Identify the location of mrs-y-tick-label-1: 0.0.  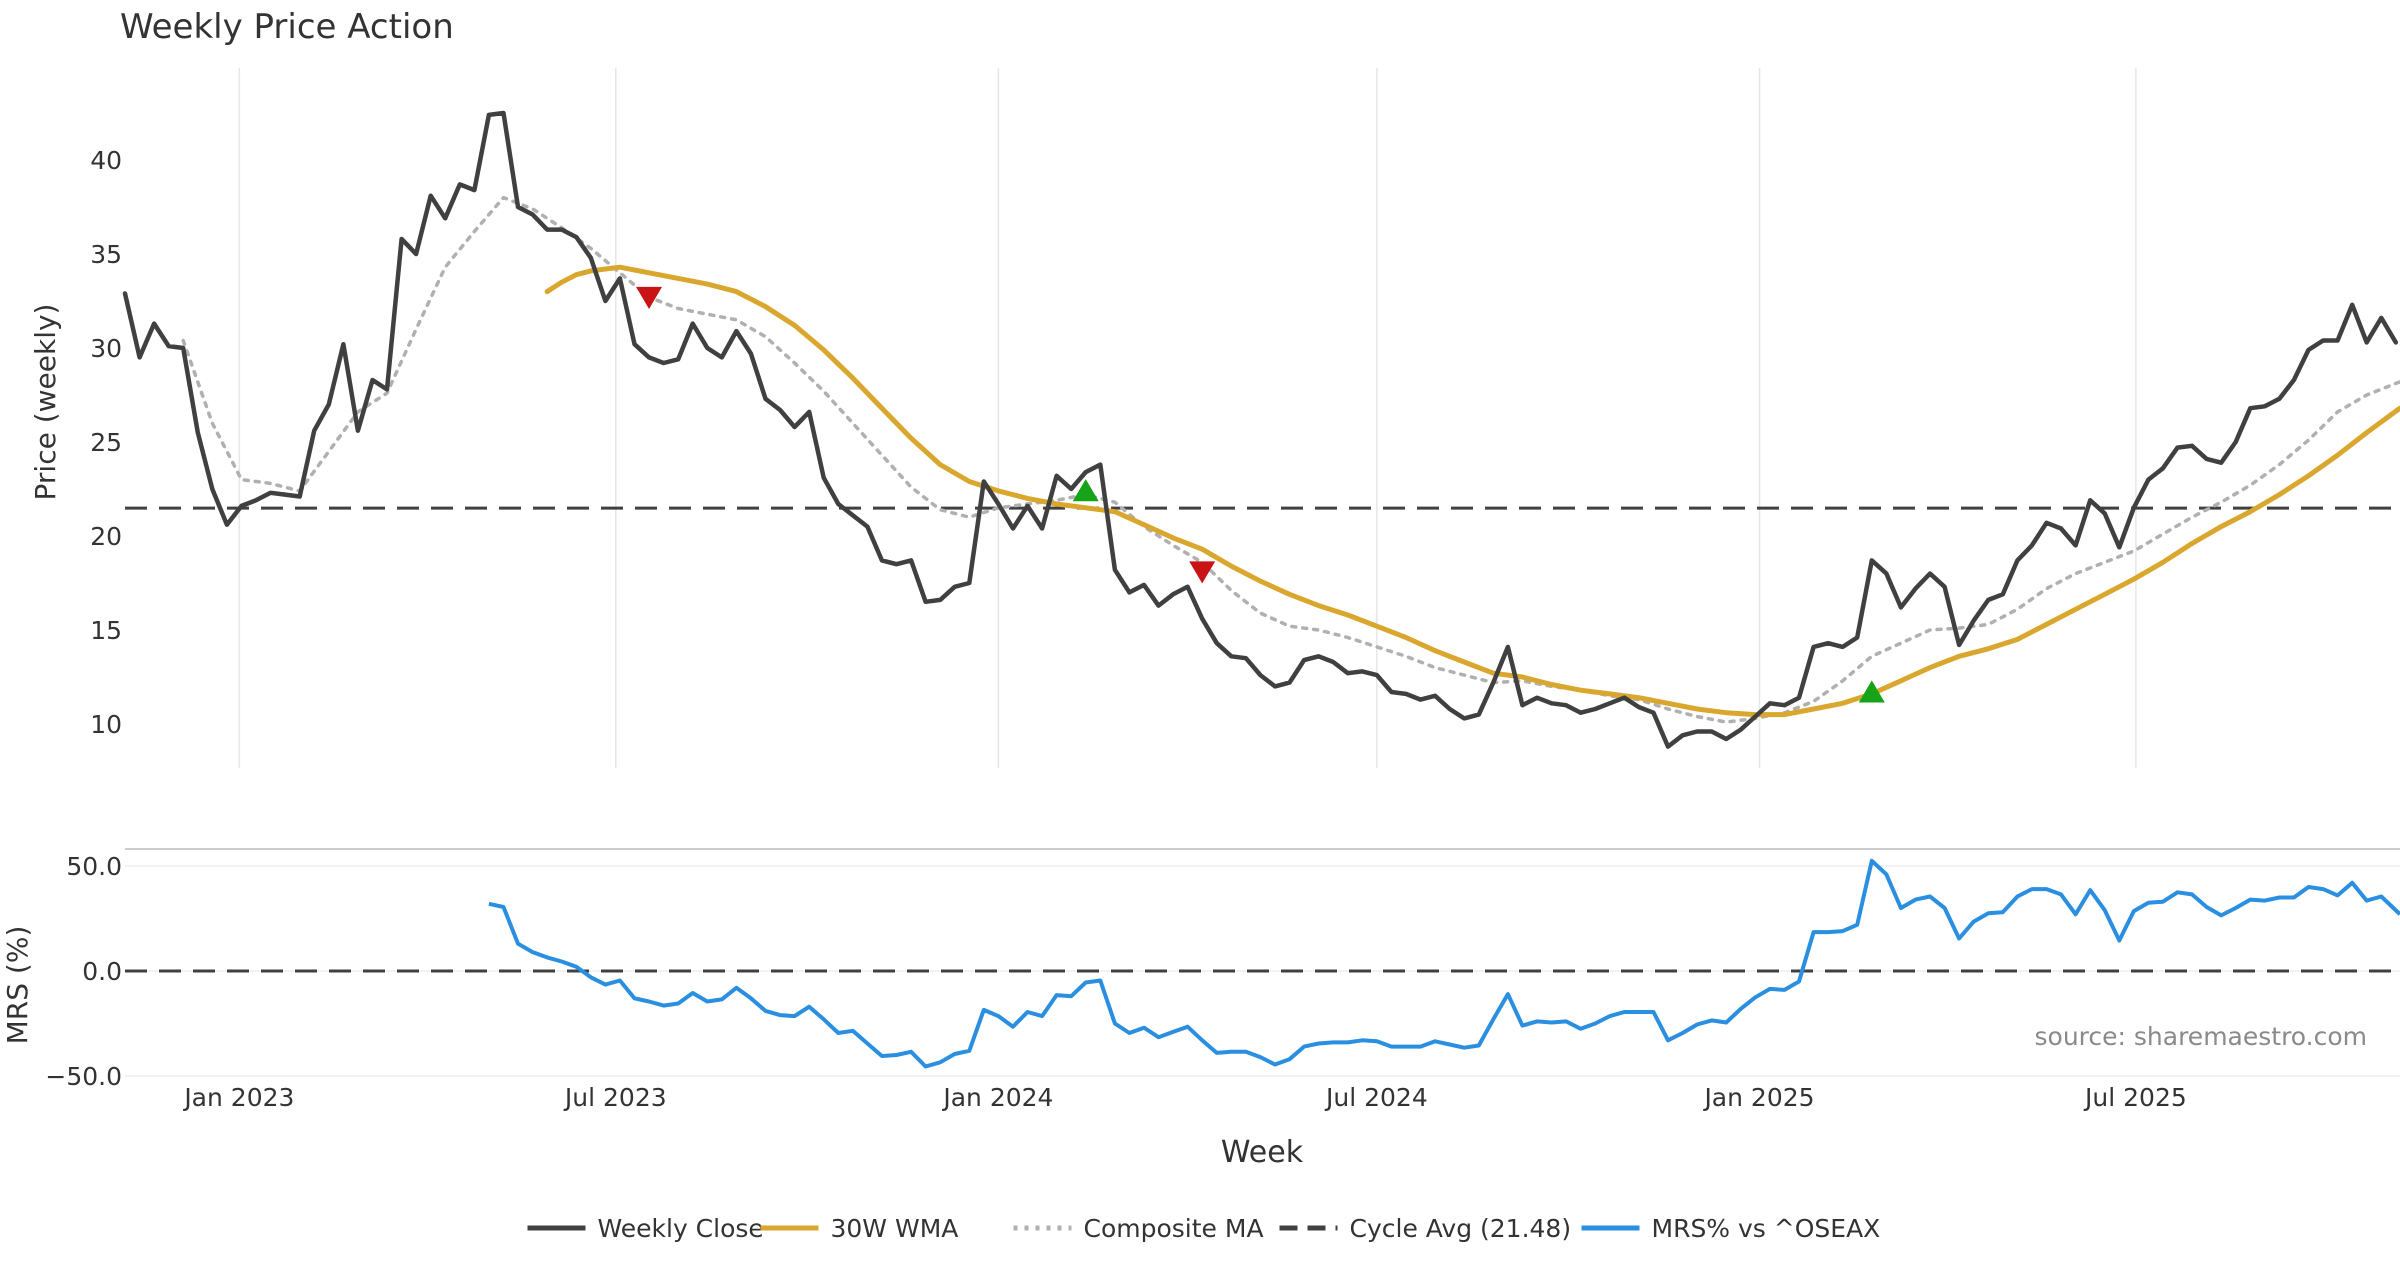
(102, 971).